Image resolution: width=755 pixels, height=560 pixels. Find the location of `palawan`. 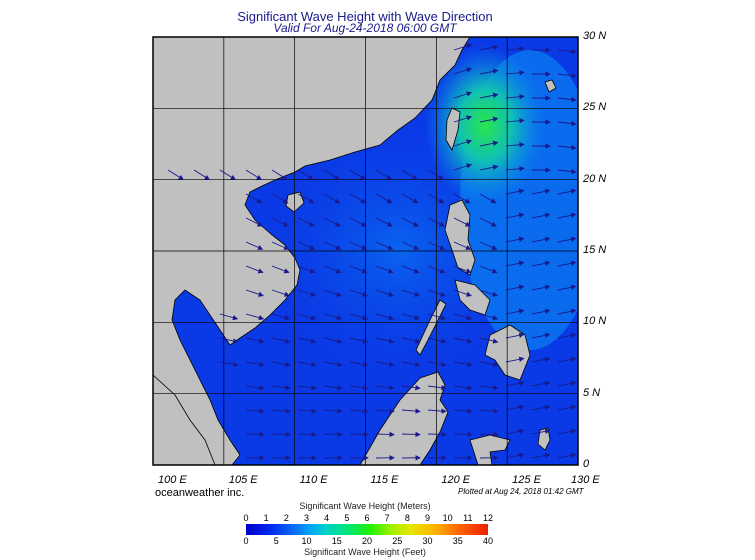

palawan is located at coordinates (431, 327).